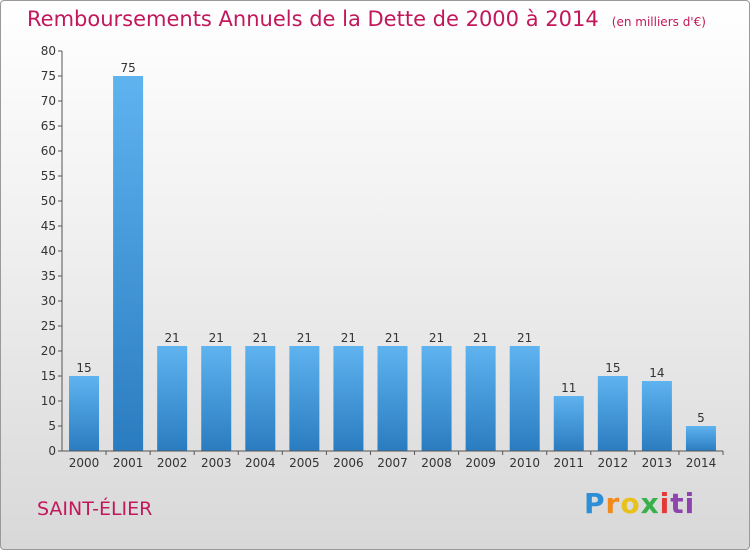  Describe the element at coordinates (48, 351) in the screenshot. I see `y-tick-label: 20` at that location.